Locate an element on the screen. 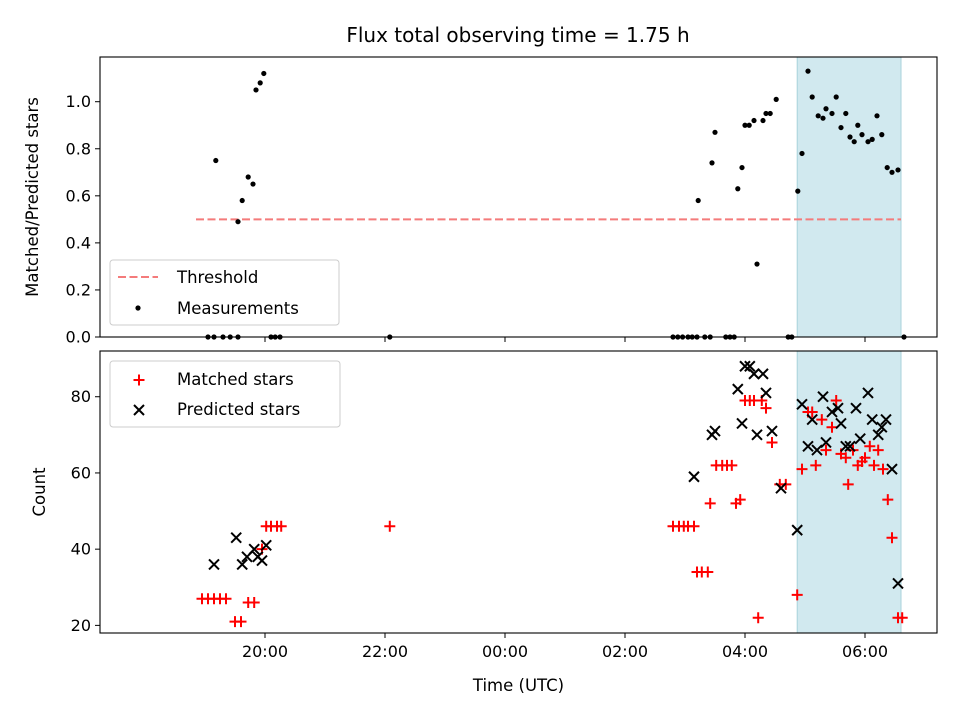 The image size is (960, 720). chart-title: Flux total observing time = 1.75 h is located at coordinates (517, 35).